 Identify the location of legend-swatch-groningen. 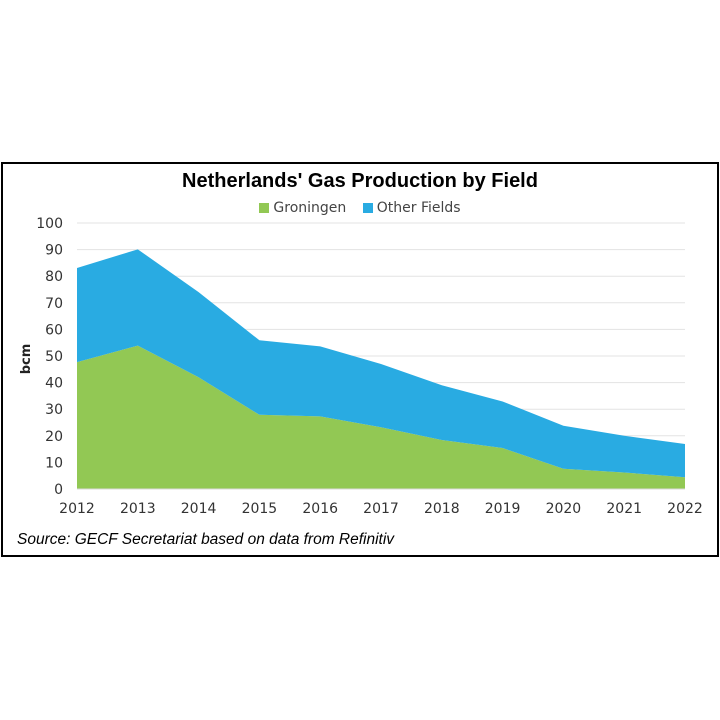
(264, 208).